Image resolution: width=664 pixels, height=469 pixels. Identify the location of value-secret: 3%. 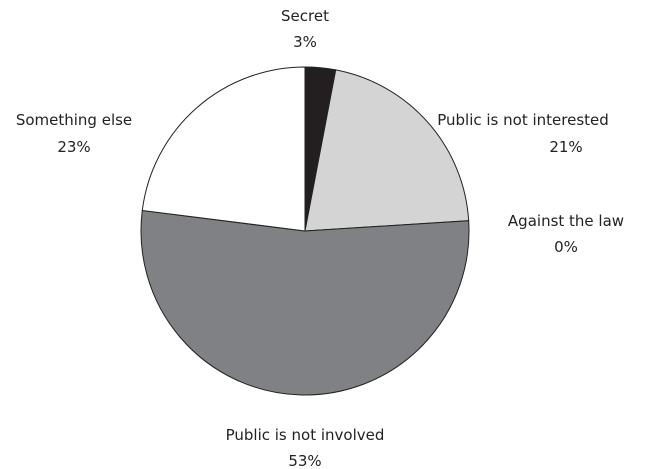
(305, 42).